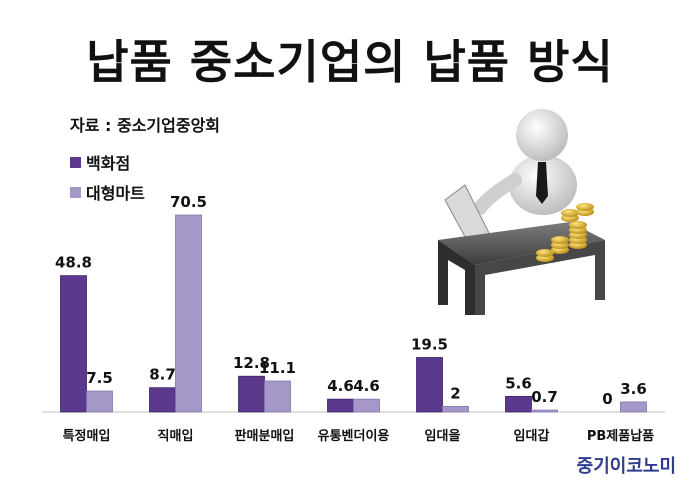 The image size is (700, 501). What do you see at coordinates (354, 436) in the screenshot?
I see `category-label: 유통벤더이용` at bounding box center [354, 436].